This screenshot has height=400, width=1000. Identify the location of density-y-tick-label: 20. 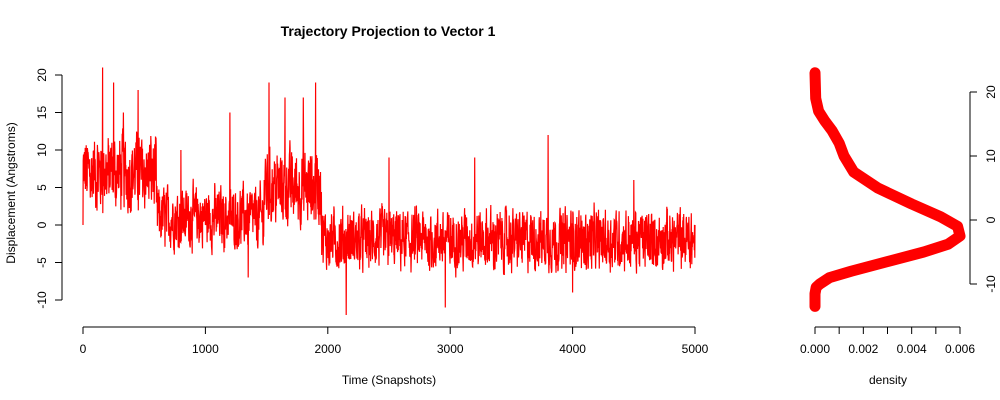
(991, 92).